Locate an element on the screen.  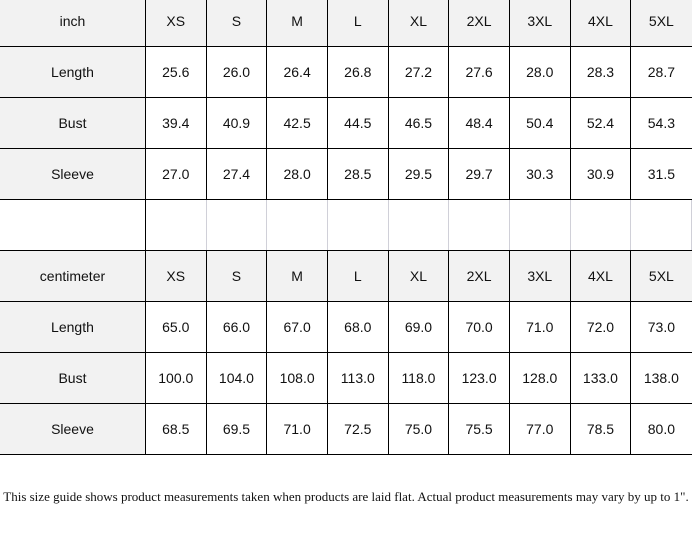
measurement-value: 78.5 is located at coordinates (600, 429).